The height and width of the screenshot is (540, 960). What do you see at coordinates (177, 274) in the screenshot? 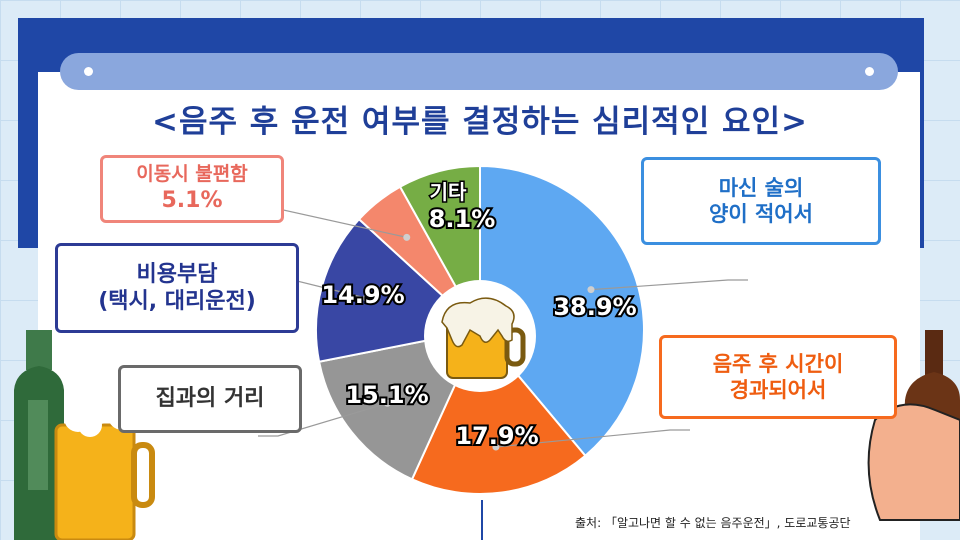
I see `callout-line1: 비용부담` at bounding box center [177, 274].